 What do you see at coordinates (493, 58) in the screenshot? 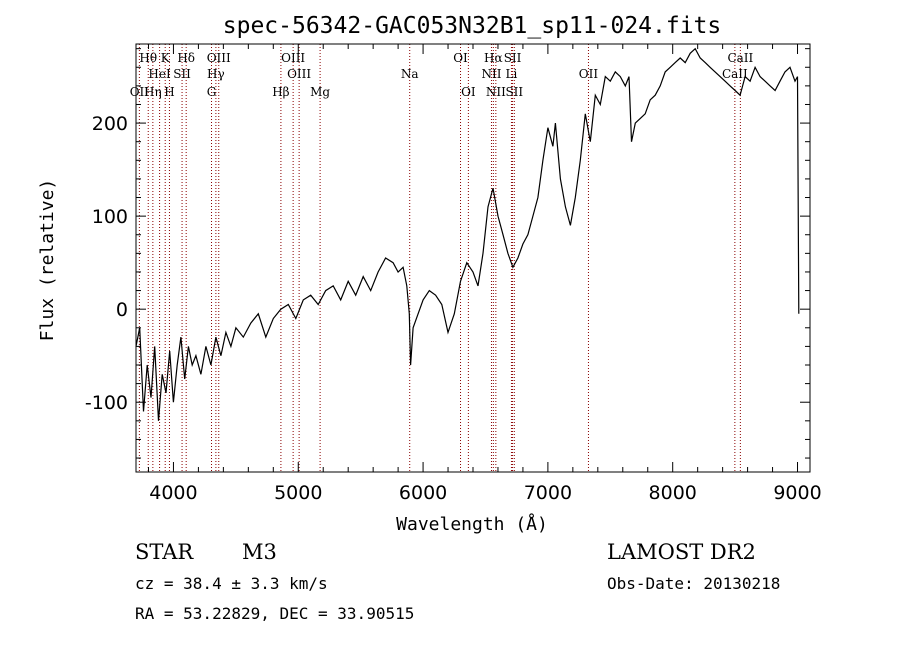
I see `emission-line-label: Hα` at bounding box center [493, 58].